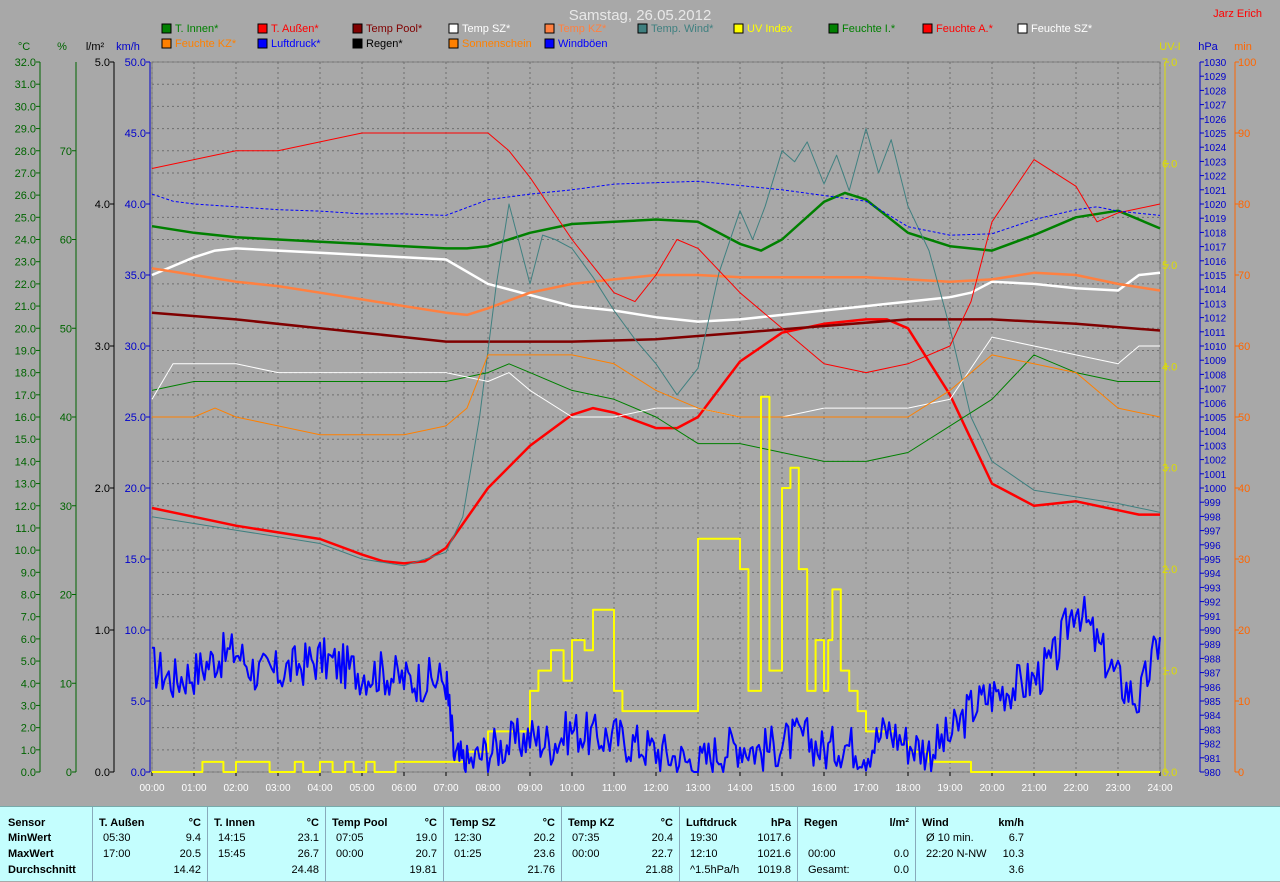 The height and width of the screenshot is (882, 1280). What do you see at coordinates (1016, 870) in the screenshot?
I see `summary-value: 3.6` at bounding box center [1016, 870].